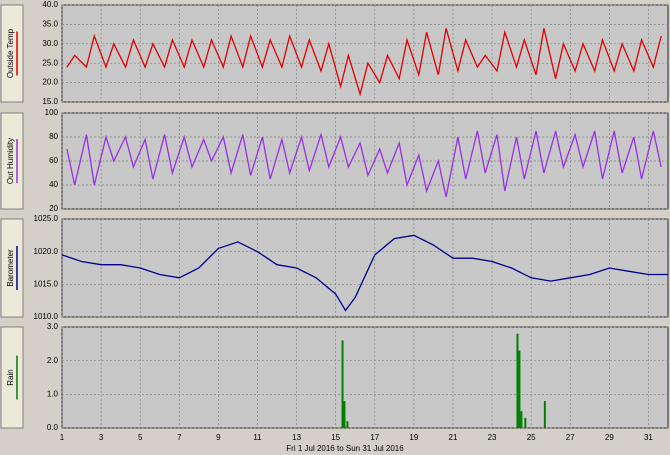 The width and height of the screenshot is (670, 455). What do you see at coordinates (296, 437) in the screenshot?
I see `x-tick-label: 13` at bounding box center [296, 437].